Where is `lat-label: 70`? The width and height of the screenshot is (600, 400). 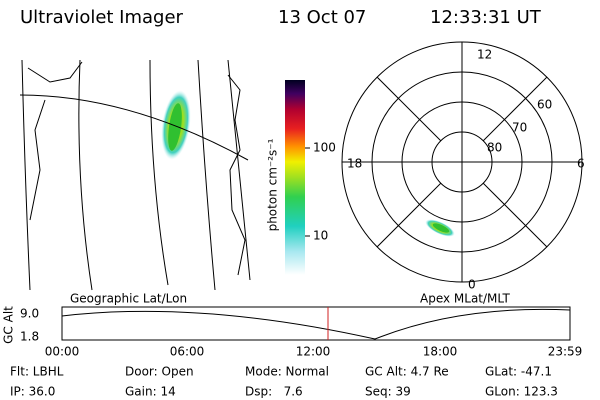
lat-label: 70 is located at coordinates (519, 128).